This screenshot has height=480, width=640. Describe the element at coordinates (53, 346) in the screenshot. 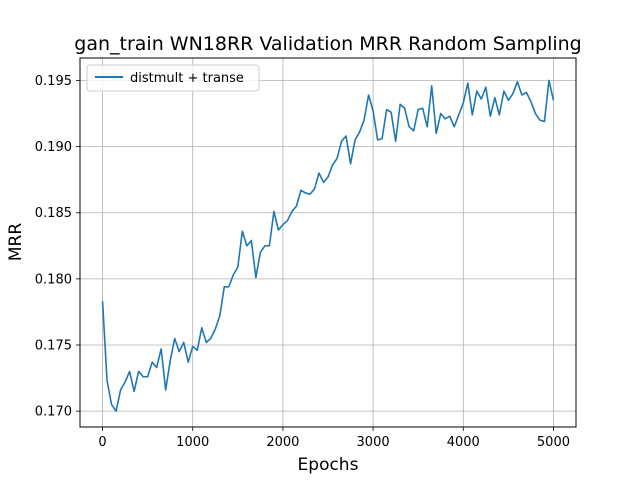

I see `y-tick-label: 0.175` at that location.